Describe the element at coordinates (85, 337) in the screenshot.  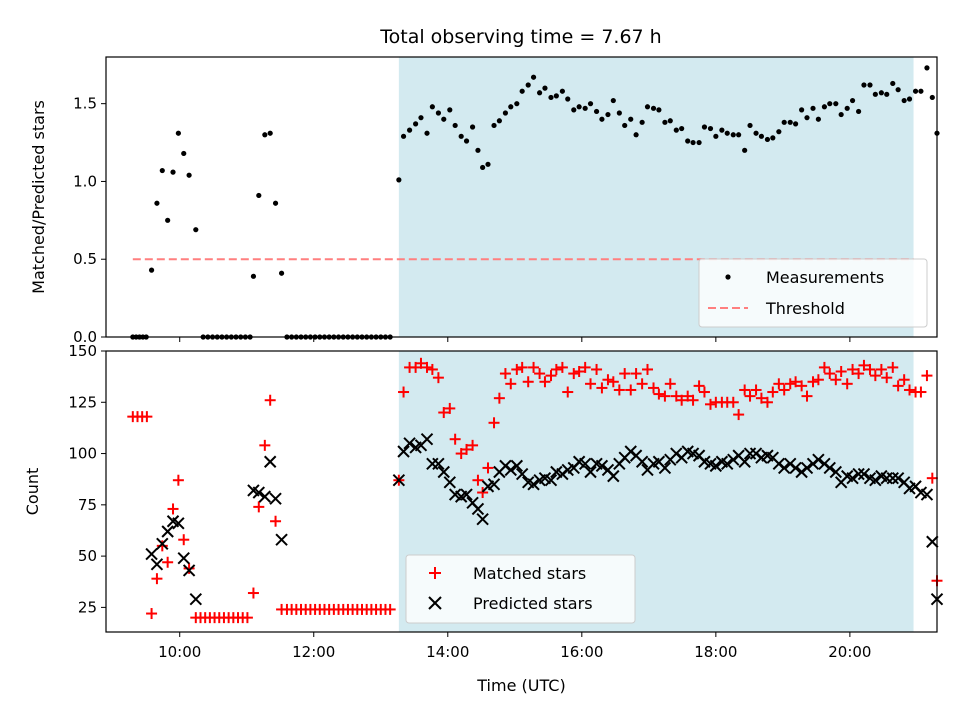
I see `y-tick-label: 0.0` at that location.